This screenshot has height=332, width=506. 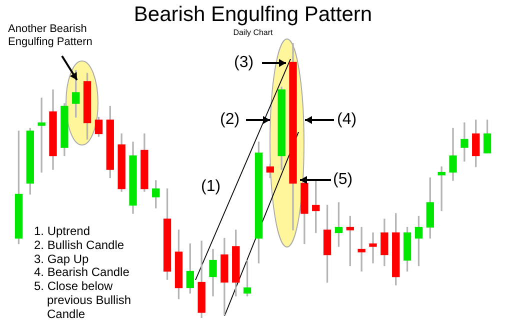 What do you see at coordinates (211, 187) in the screenshot?
I see `annotation: (1)` at bounding box center [211, 187].